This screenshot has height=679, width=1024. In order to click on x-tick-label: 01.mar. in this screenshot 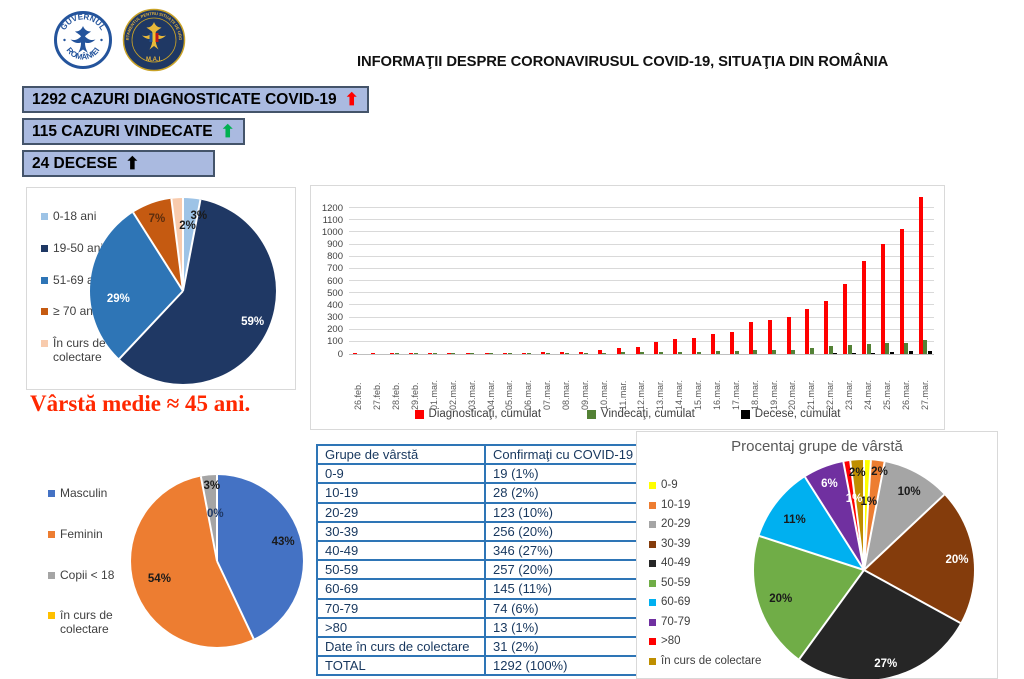, I will do `click(433, 384)`.